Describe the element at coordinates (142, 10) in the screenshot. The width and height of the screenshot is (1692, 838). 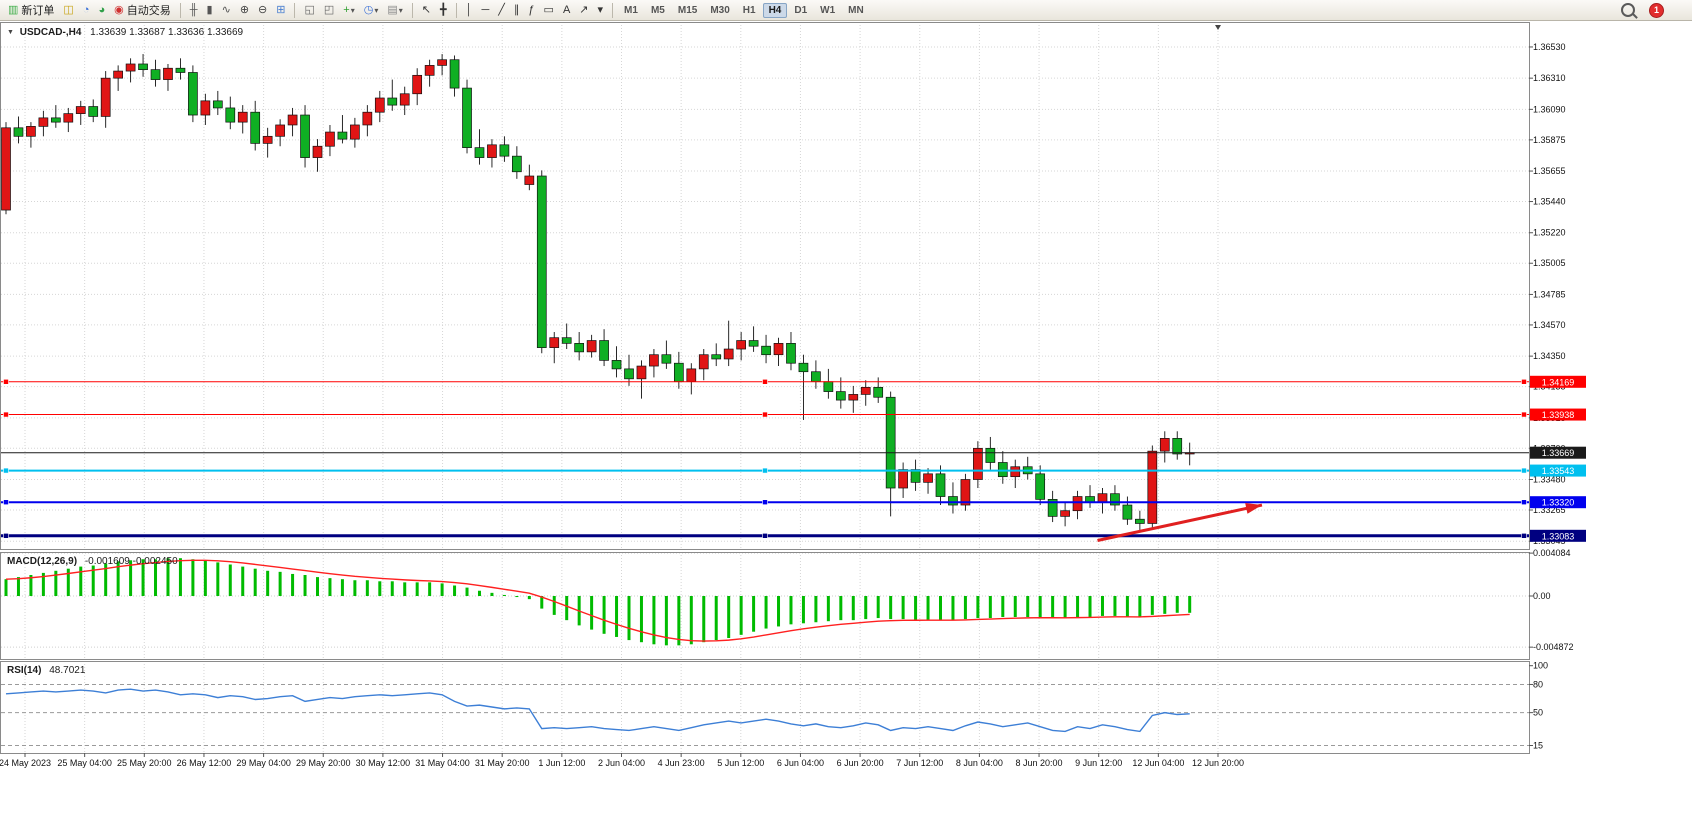
I see `auto-trading-button: ◉ 自动交易` at that location.